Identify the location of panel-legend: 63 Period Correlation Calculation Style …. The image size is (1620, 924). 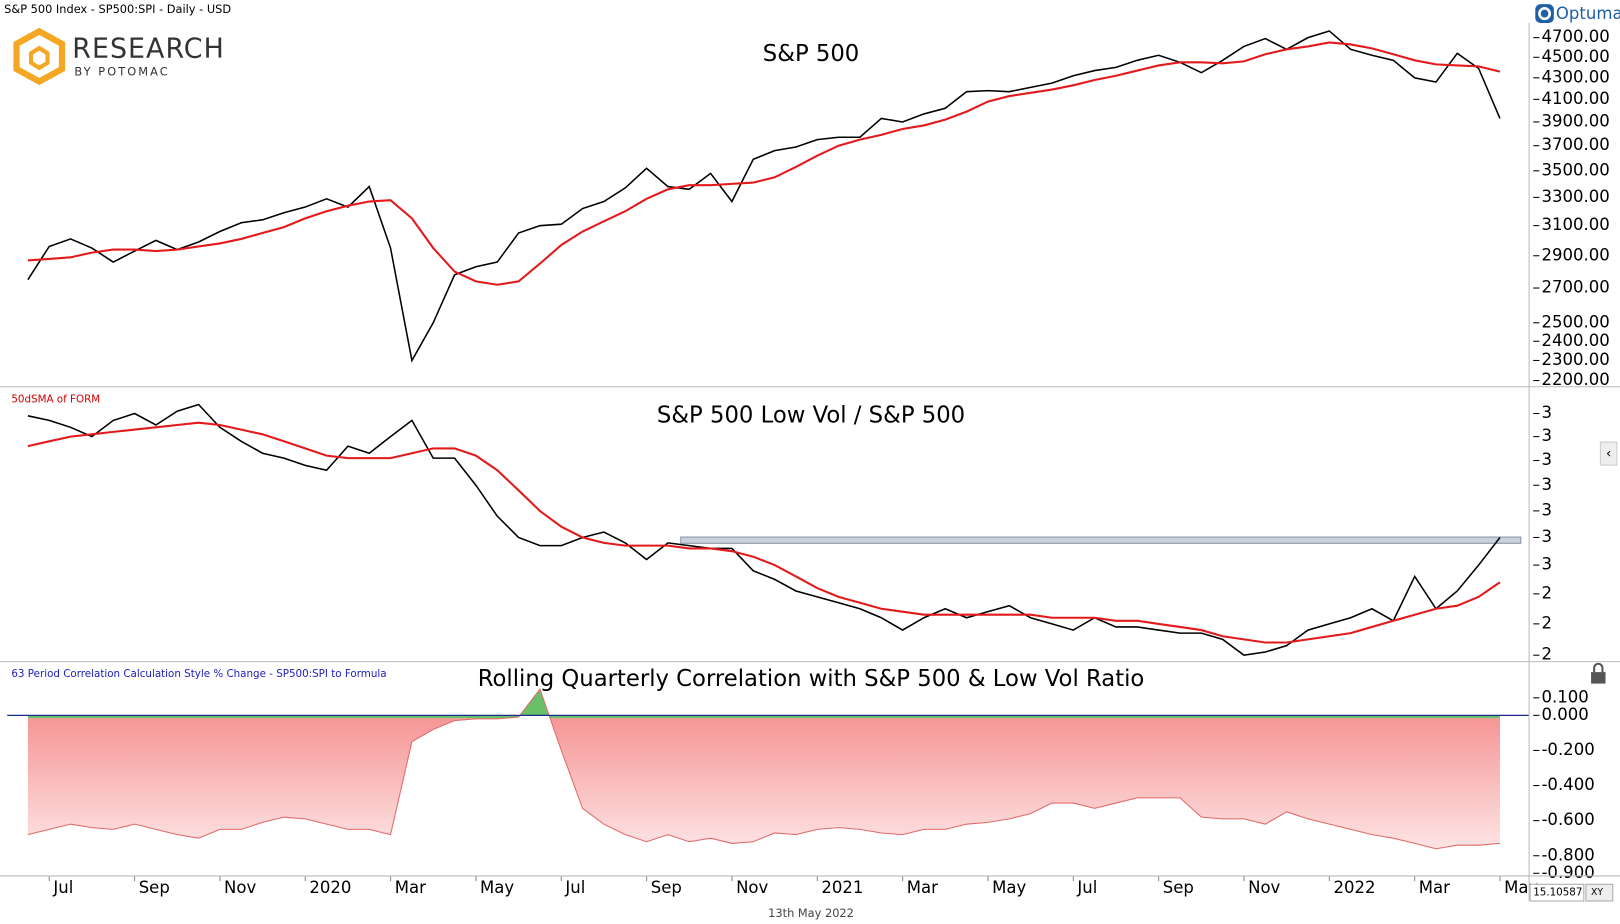
(198, 674).